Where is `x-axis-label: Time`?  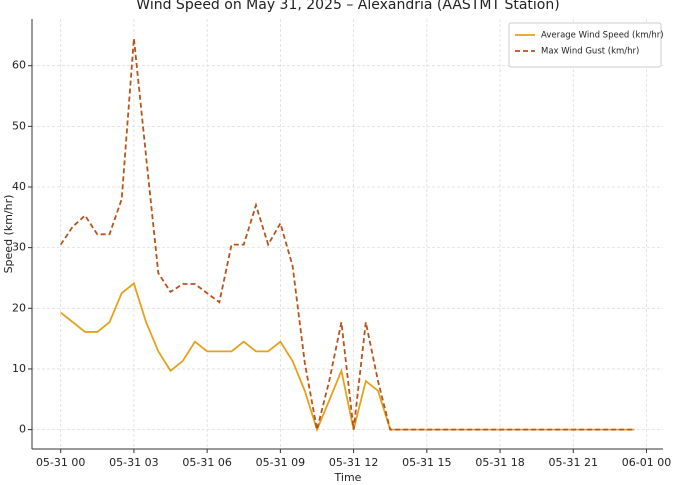 x-axis-label: Time is located at coordinates (348, 477).